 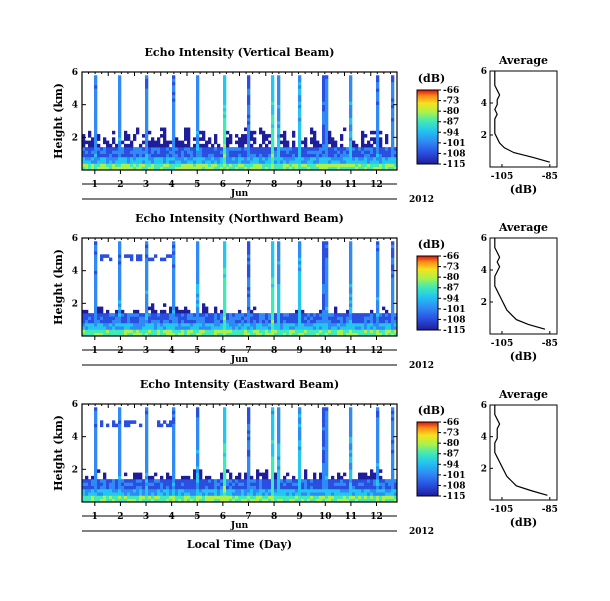 I want to click on colorbar-tick-label: -80, so click(x=451, y=444).